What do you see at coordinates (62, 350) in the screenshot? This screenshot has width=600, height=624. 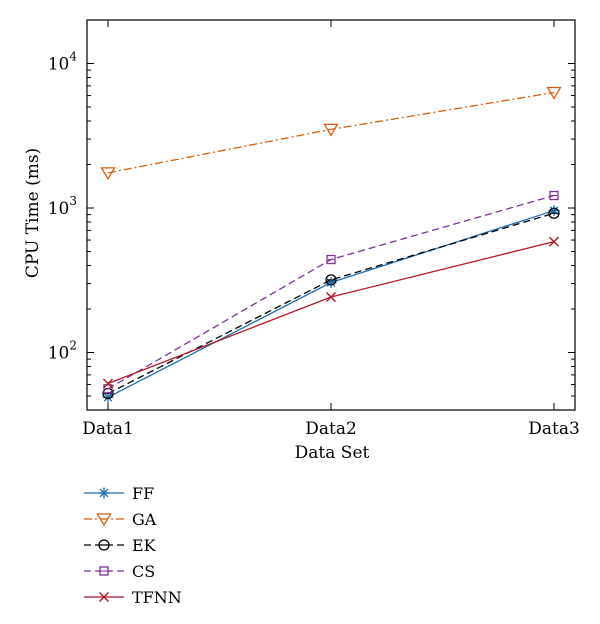 I see `y-tick-label: 10²` at bounding box center [62, 350].